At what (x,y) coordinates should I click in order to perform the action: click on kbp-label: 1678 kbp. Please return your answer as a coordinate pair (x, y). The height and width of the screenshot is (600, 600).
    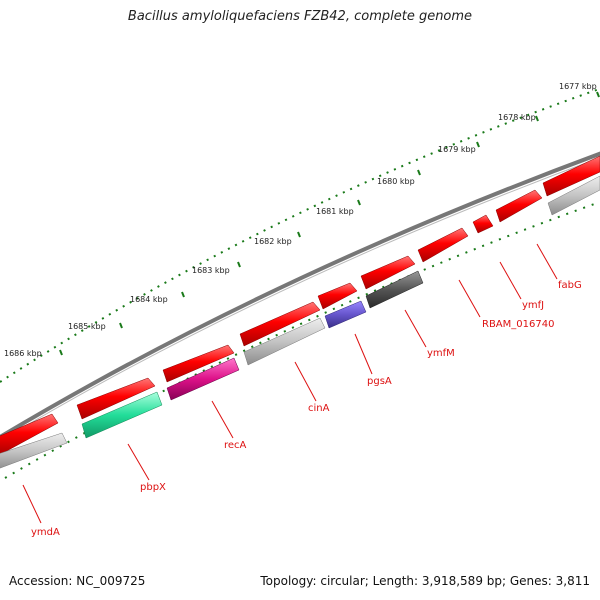
    Looking at the image, I should click on (517, 117).